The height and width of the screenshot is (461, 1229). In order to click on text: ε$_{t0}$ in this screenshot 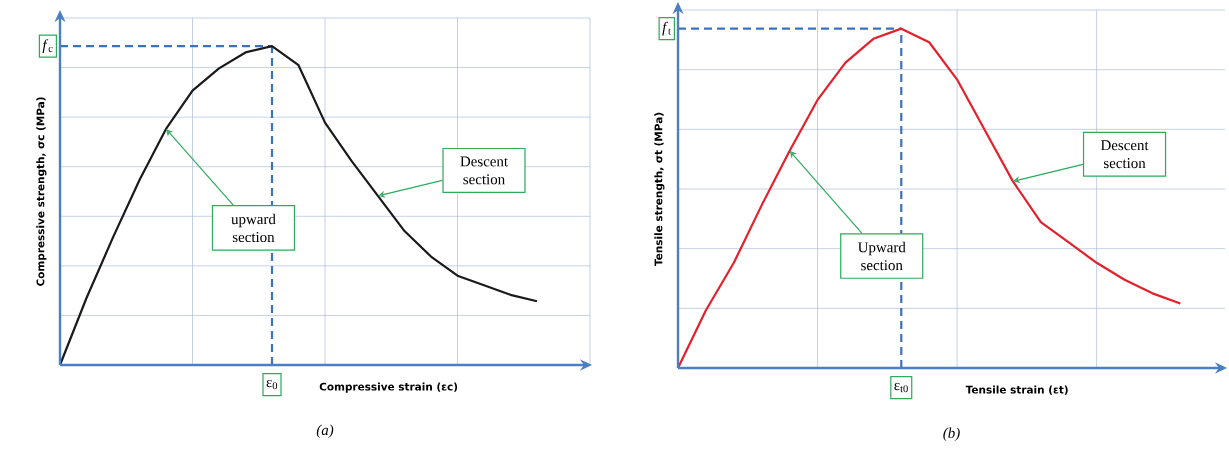, I will do `click(901, 387)`.